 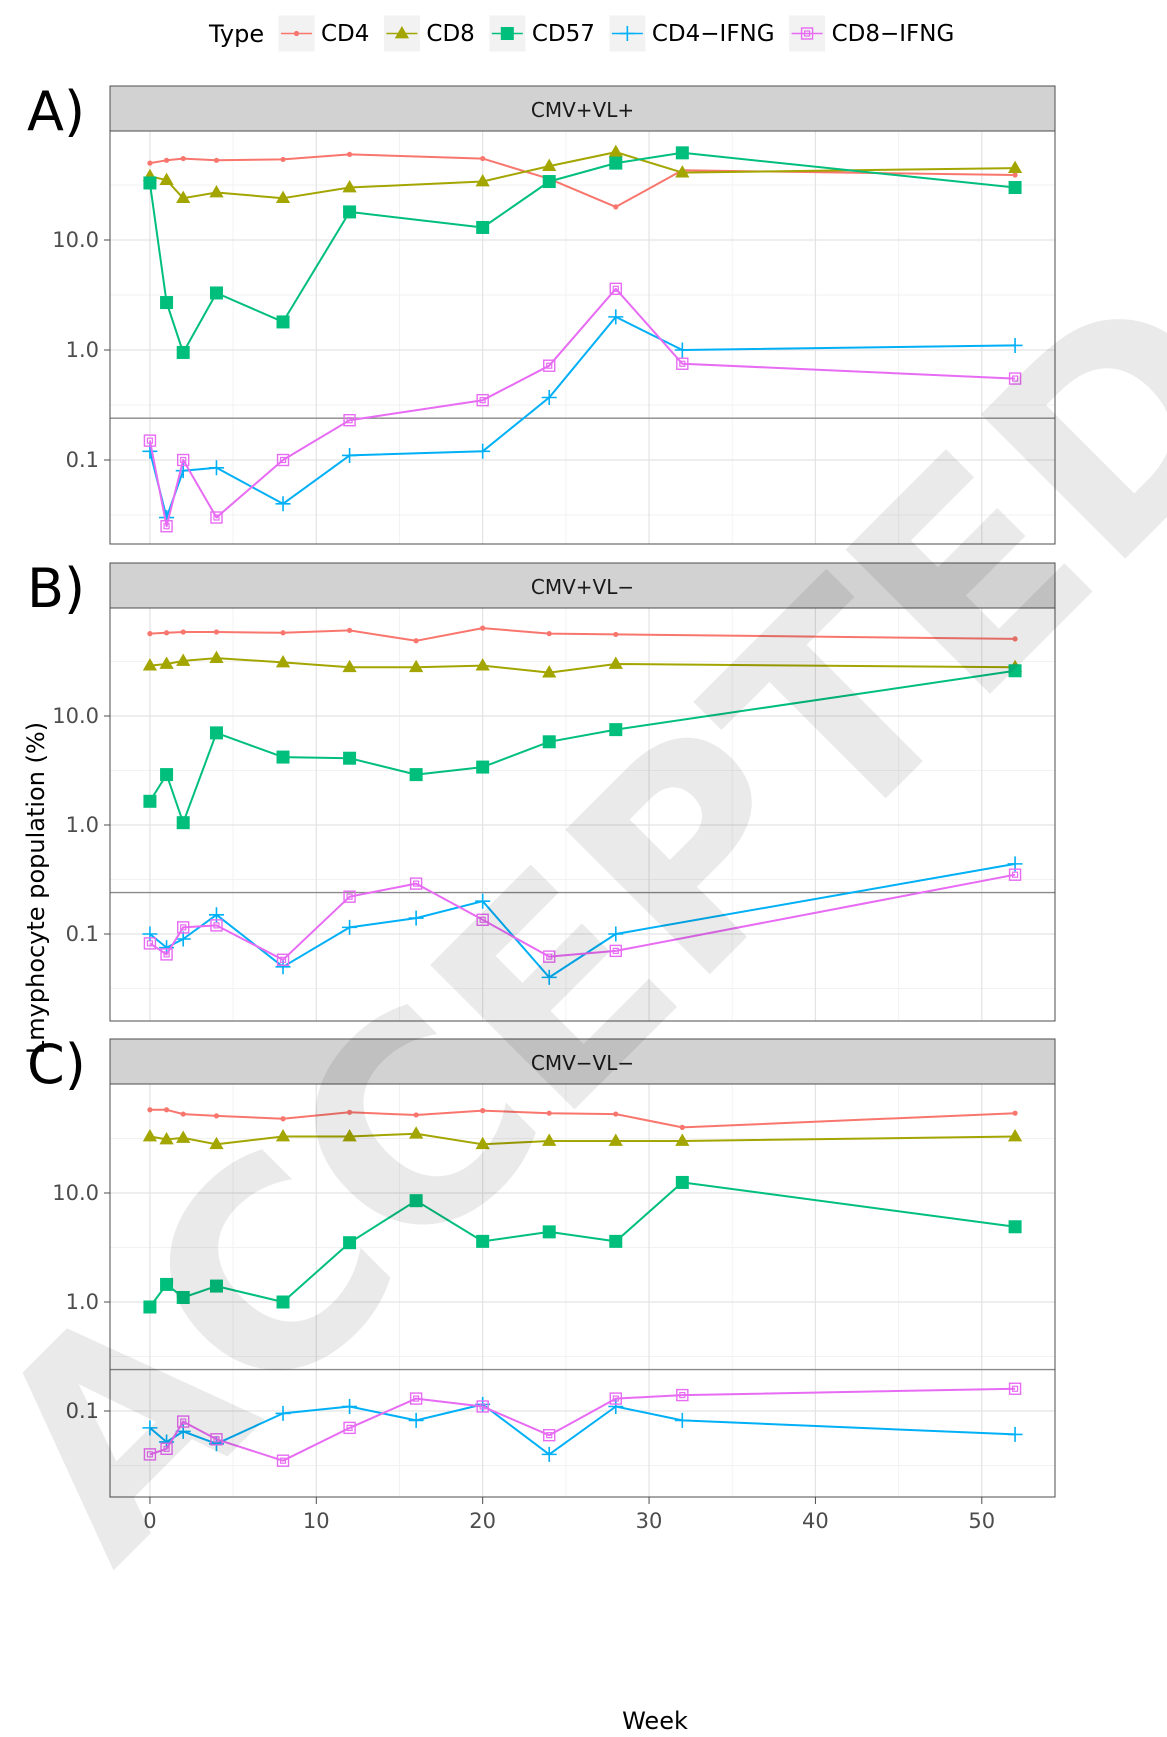 I want to click on legend-key-marker-4-inner, so click(x=807, y=33).